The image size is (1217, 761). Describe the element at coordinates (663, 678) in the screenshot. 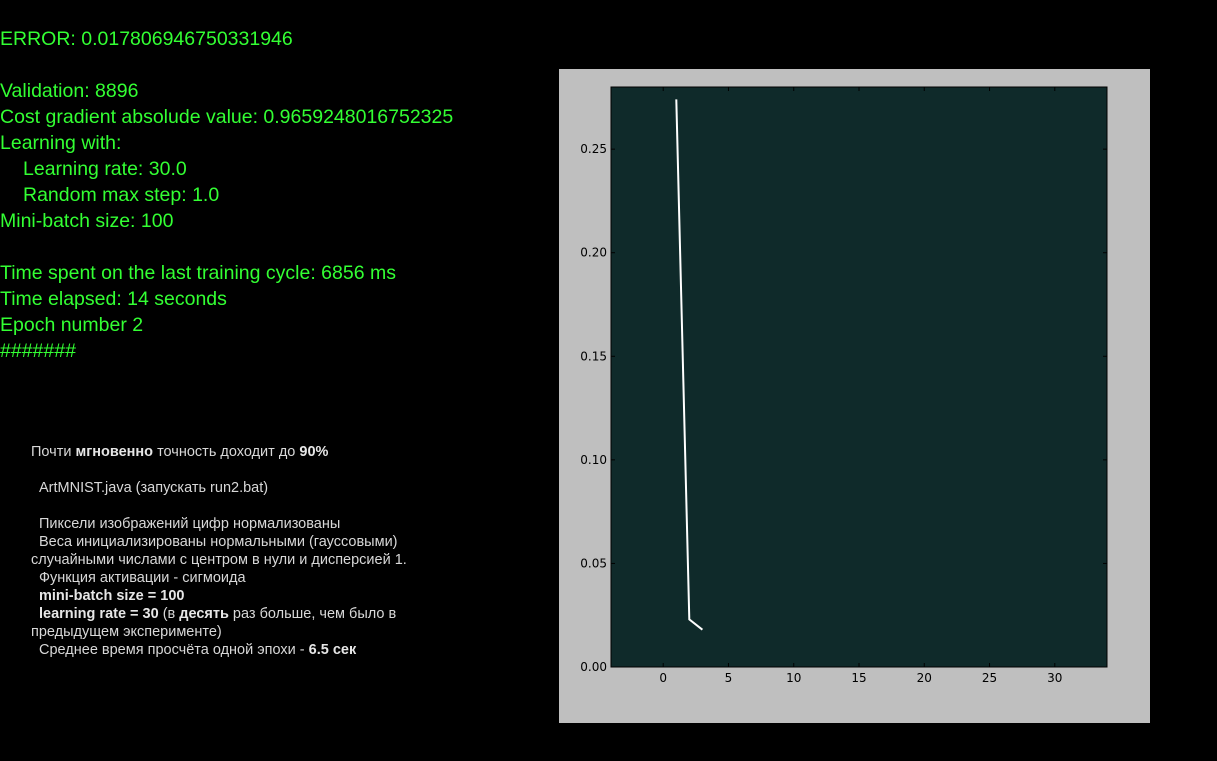

I see `x-tick-label: 0` at that location.